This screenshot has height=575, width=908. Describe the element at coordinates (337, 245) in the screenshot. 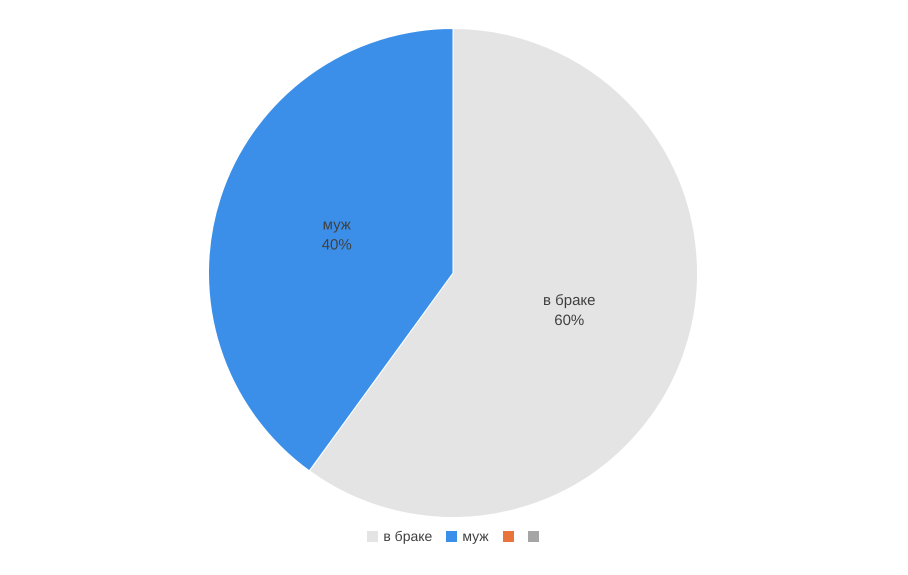

I see `data-label: 40%` at that location.